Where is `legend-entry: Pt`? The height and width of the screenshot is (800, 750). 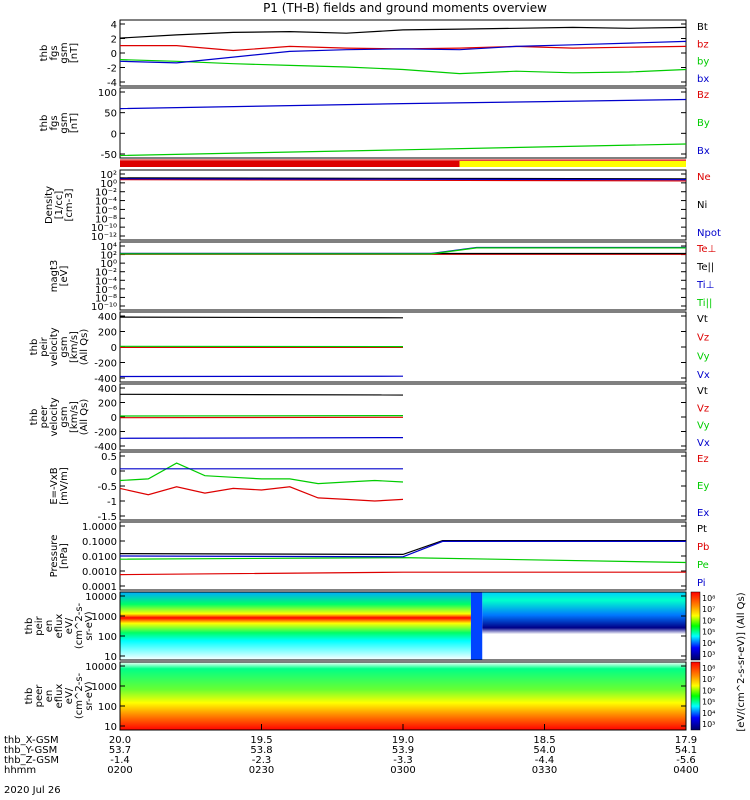
legend-entry: Pt is located at coordinates (702, 529).